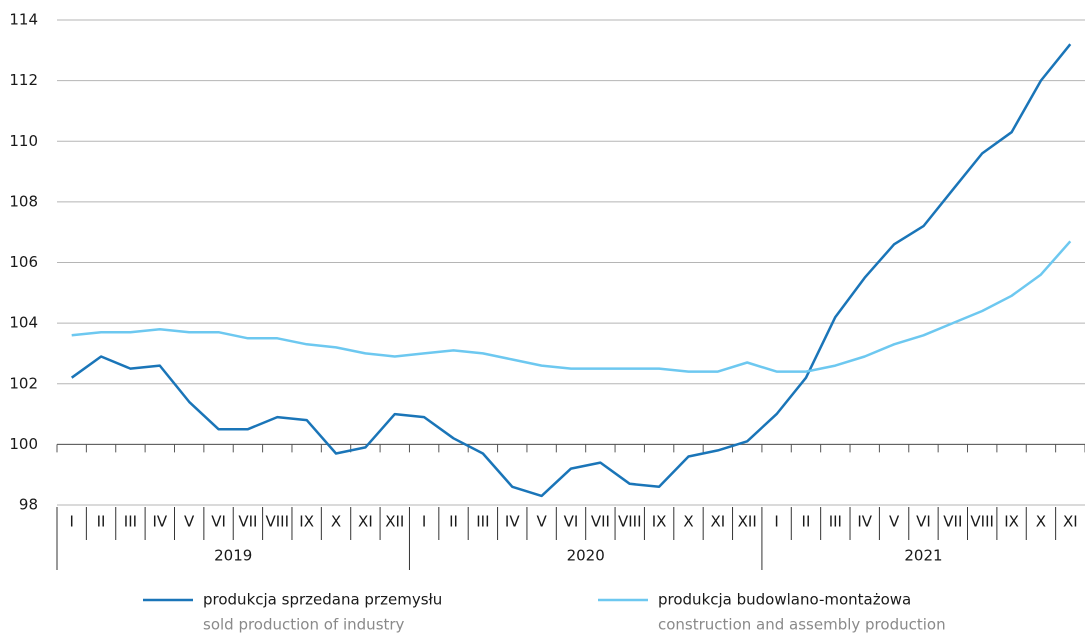 The image size is (1085, 634). I want to click on y-tick-label: 114, so click(23, 20).